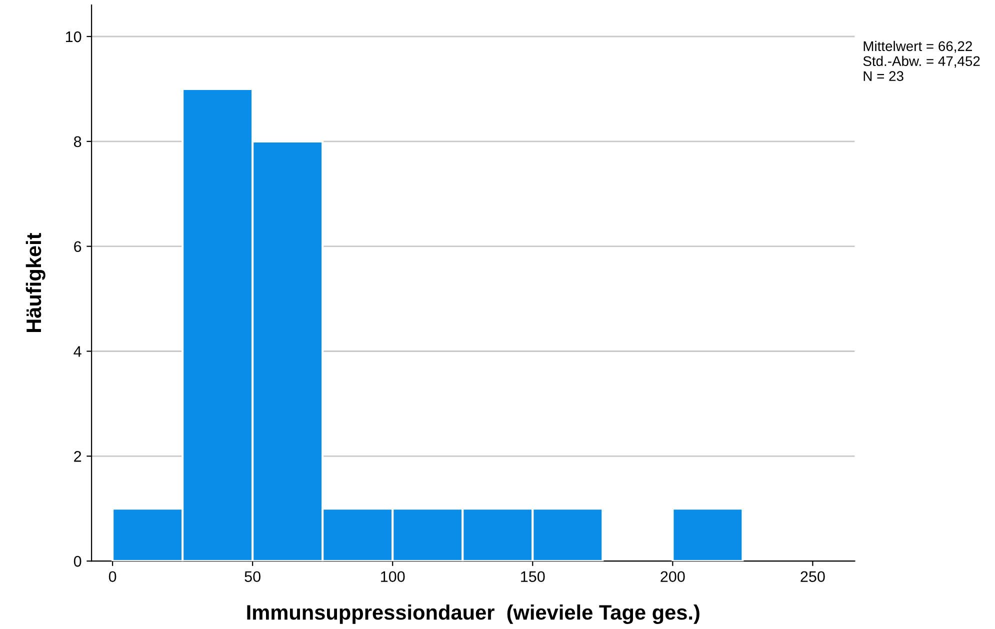 This screenshot has height=629, width=995. Describe the element at coordinates (473, 614) in the screenshot. I see `x-axis-title: Immunsuppressiondauer (wieviele Tage ges.)` at that location.